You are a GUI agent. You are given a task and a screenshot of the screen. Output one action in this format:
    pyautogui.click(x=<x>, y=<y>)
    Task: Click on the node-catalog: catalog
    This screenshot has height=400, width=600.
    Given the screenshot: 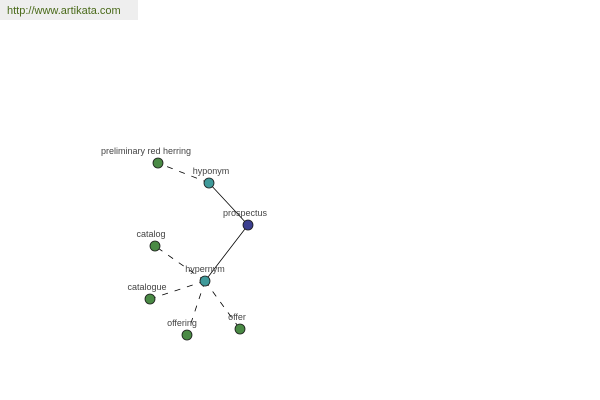 What is the action you would take?
    pyautogui.click(x=151, y=240)
    